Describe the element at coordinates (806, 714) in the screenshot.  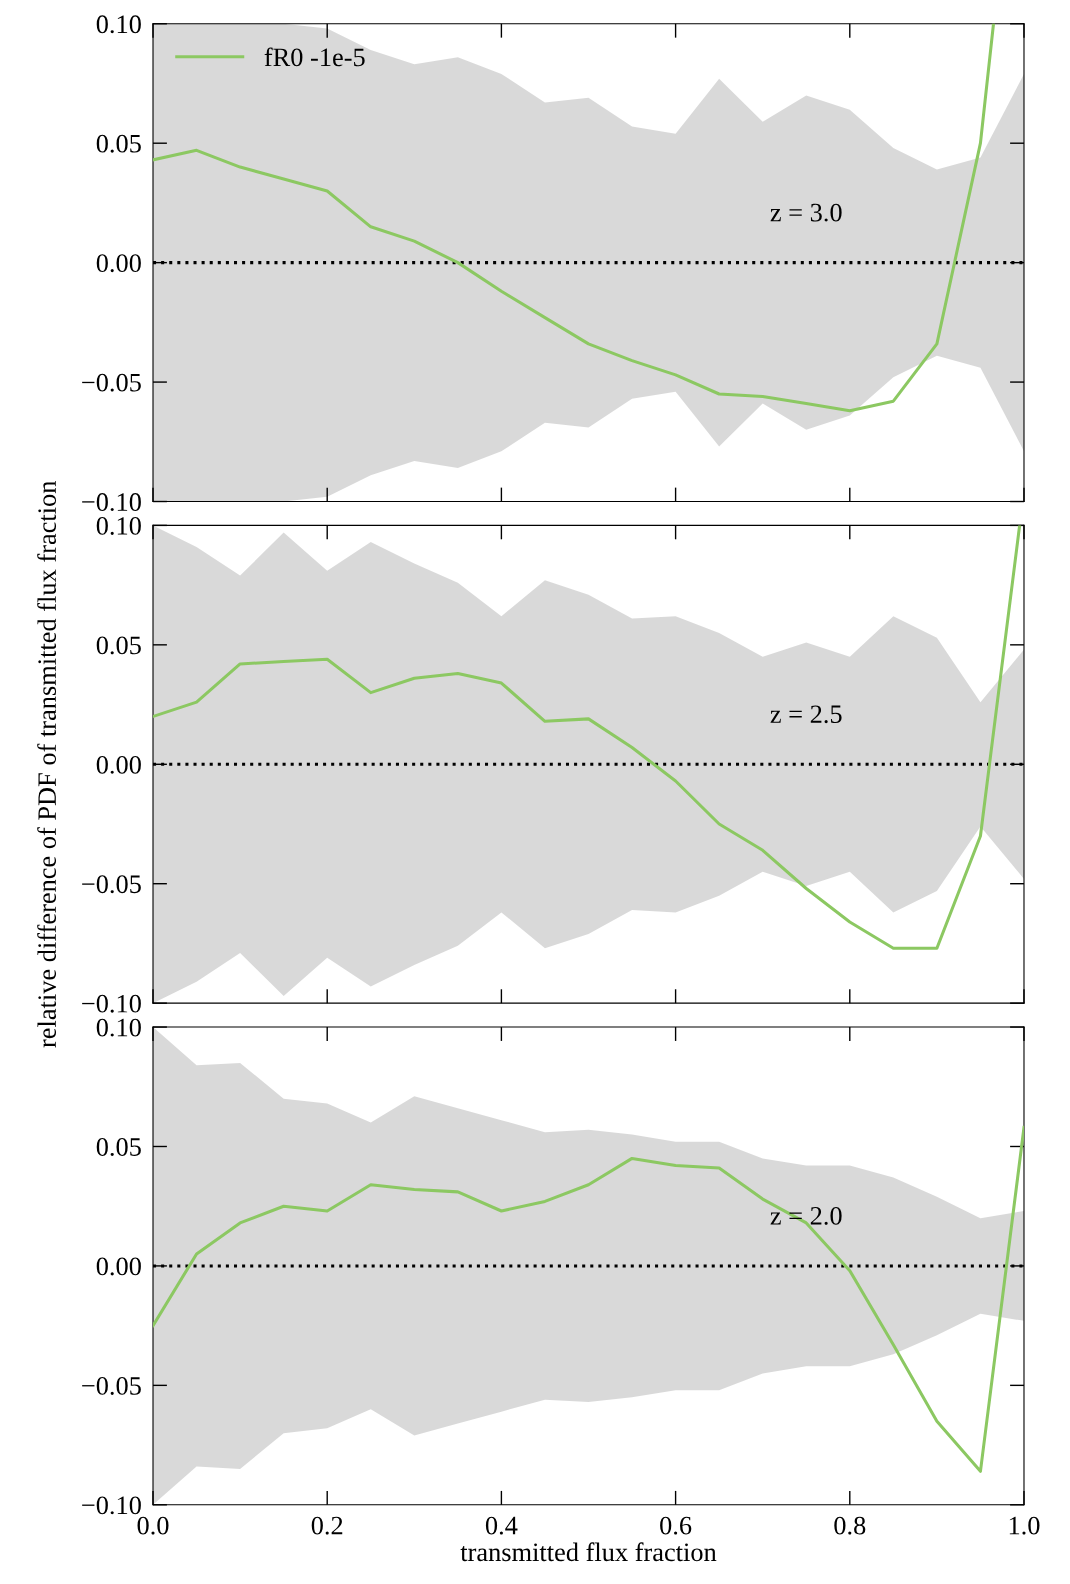
I see `annotation: z = 2.5` at that location.